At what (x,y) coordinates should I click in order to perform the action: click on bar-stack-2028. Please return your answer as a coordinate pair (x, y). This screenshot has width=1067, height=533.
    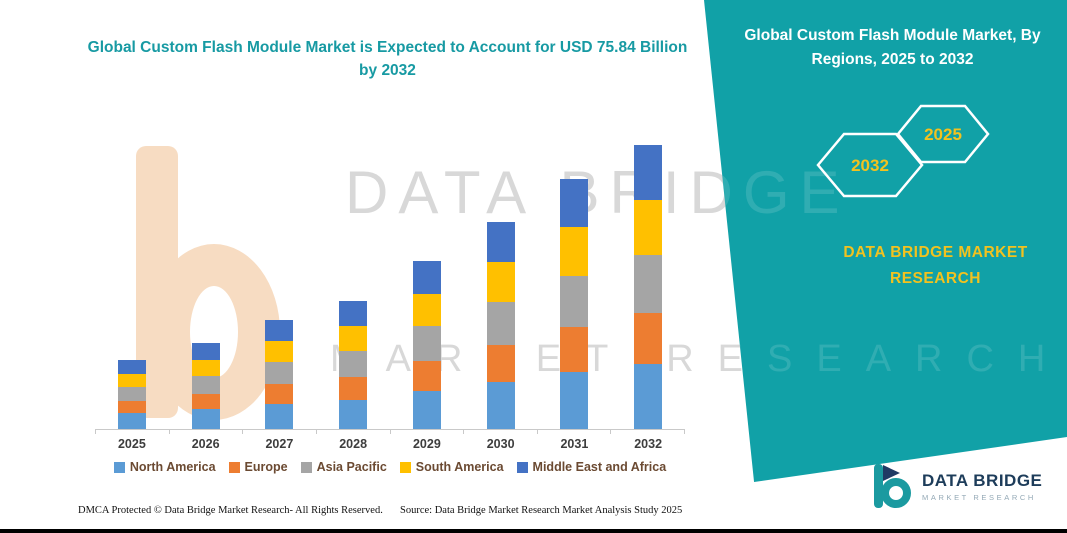
    Looking at the image, I should click on (353, 364).